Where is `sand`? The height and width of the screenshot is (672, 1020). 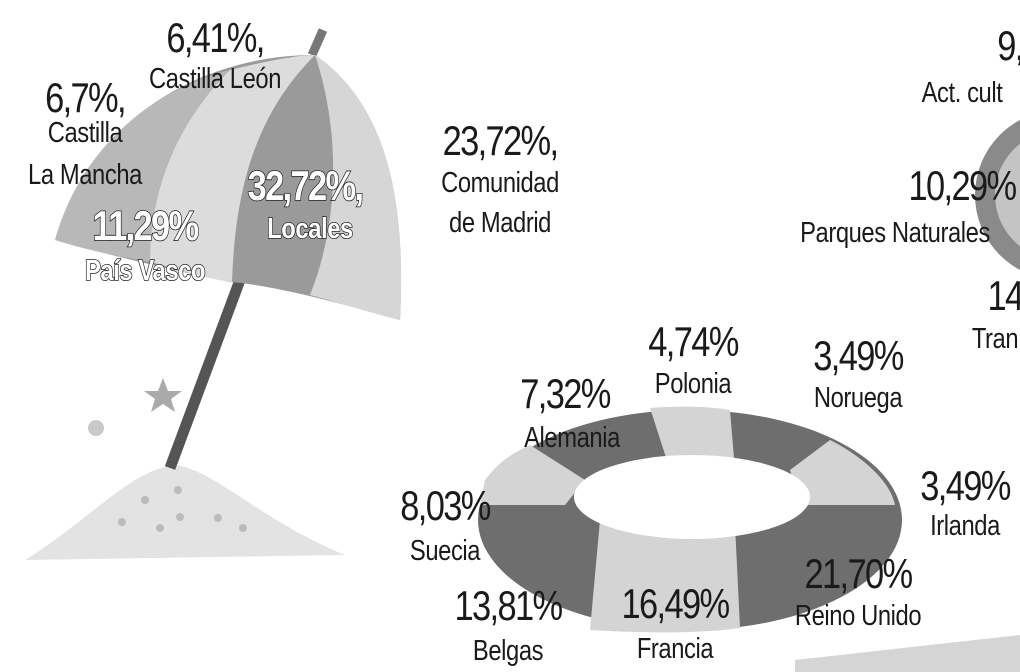
sand is located at coordinates (185, 512).